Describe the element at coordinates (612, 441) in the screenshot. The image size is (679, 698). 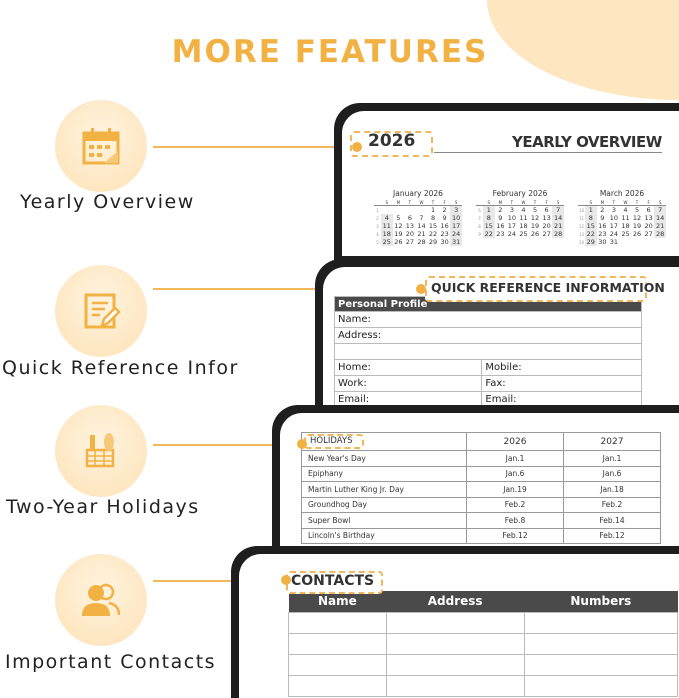
I see `year-column-header: 2027` at that location.